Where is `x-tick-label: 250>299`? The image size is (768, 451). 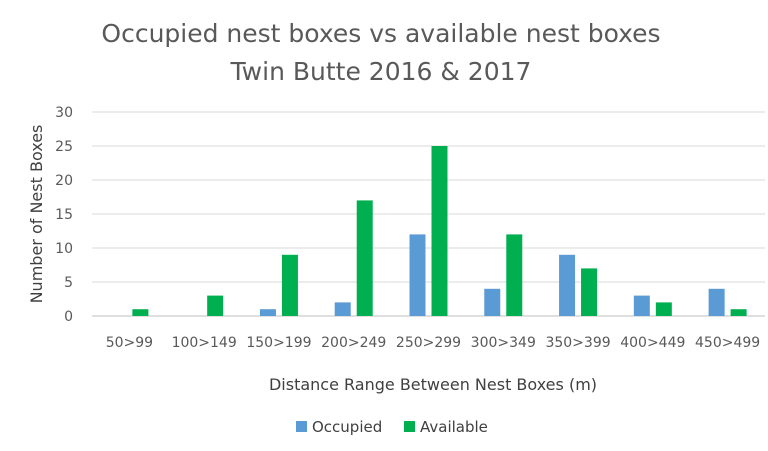
x-tick-label: 250>299 is located at coordinates (428, 343).